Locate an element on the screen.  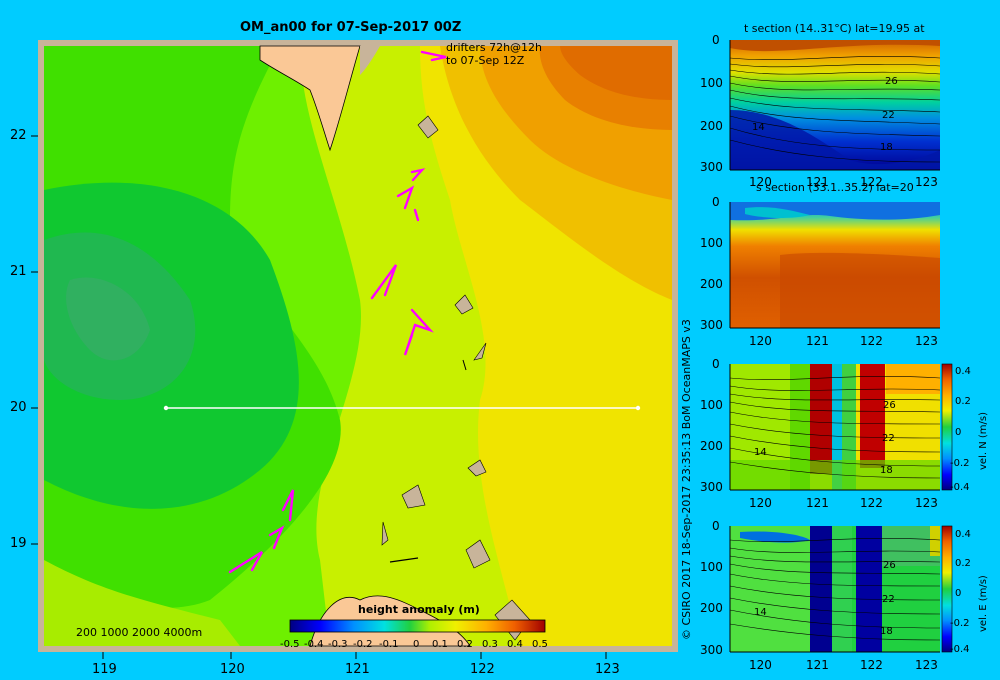
colorbar-title: height anomaly (m) is located at coordinates (419, 609).